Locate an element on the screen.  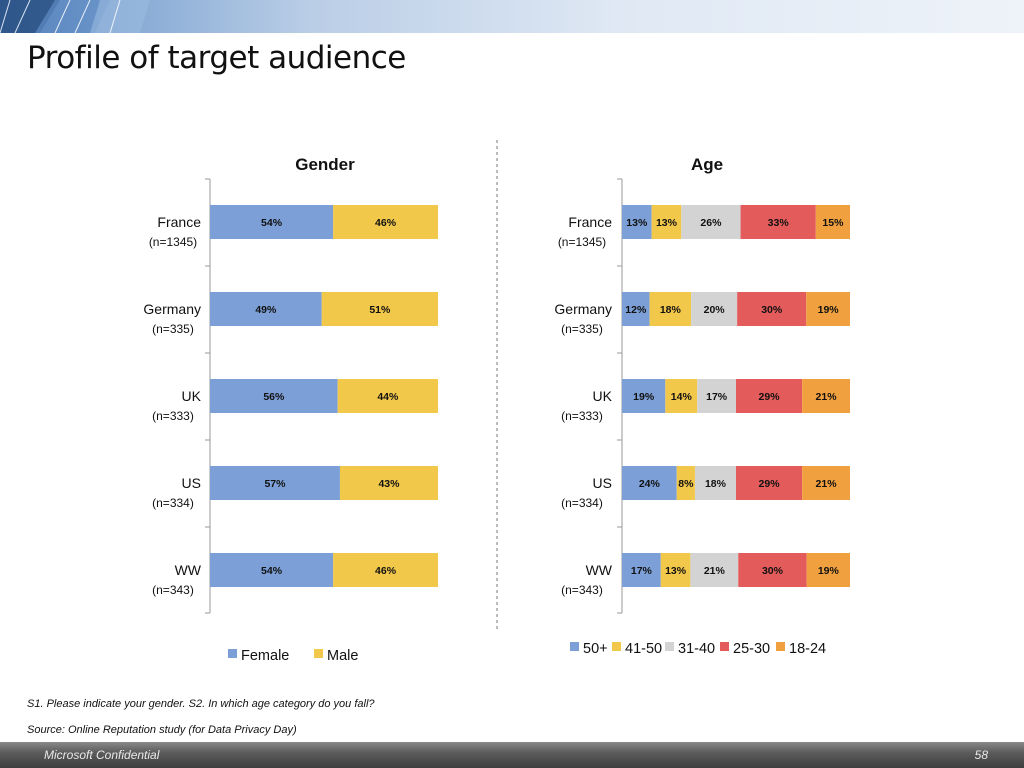
page-number: 58 is located at coordinates (981, 755).